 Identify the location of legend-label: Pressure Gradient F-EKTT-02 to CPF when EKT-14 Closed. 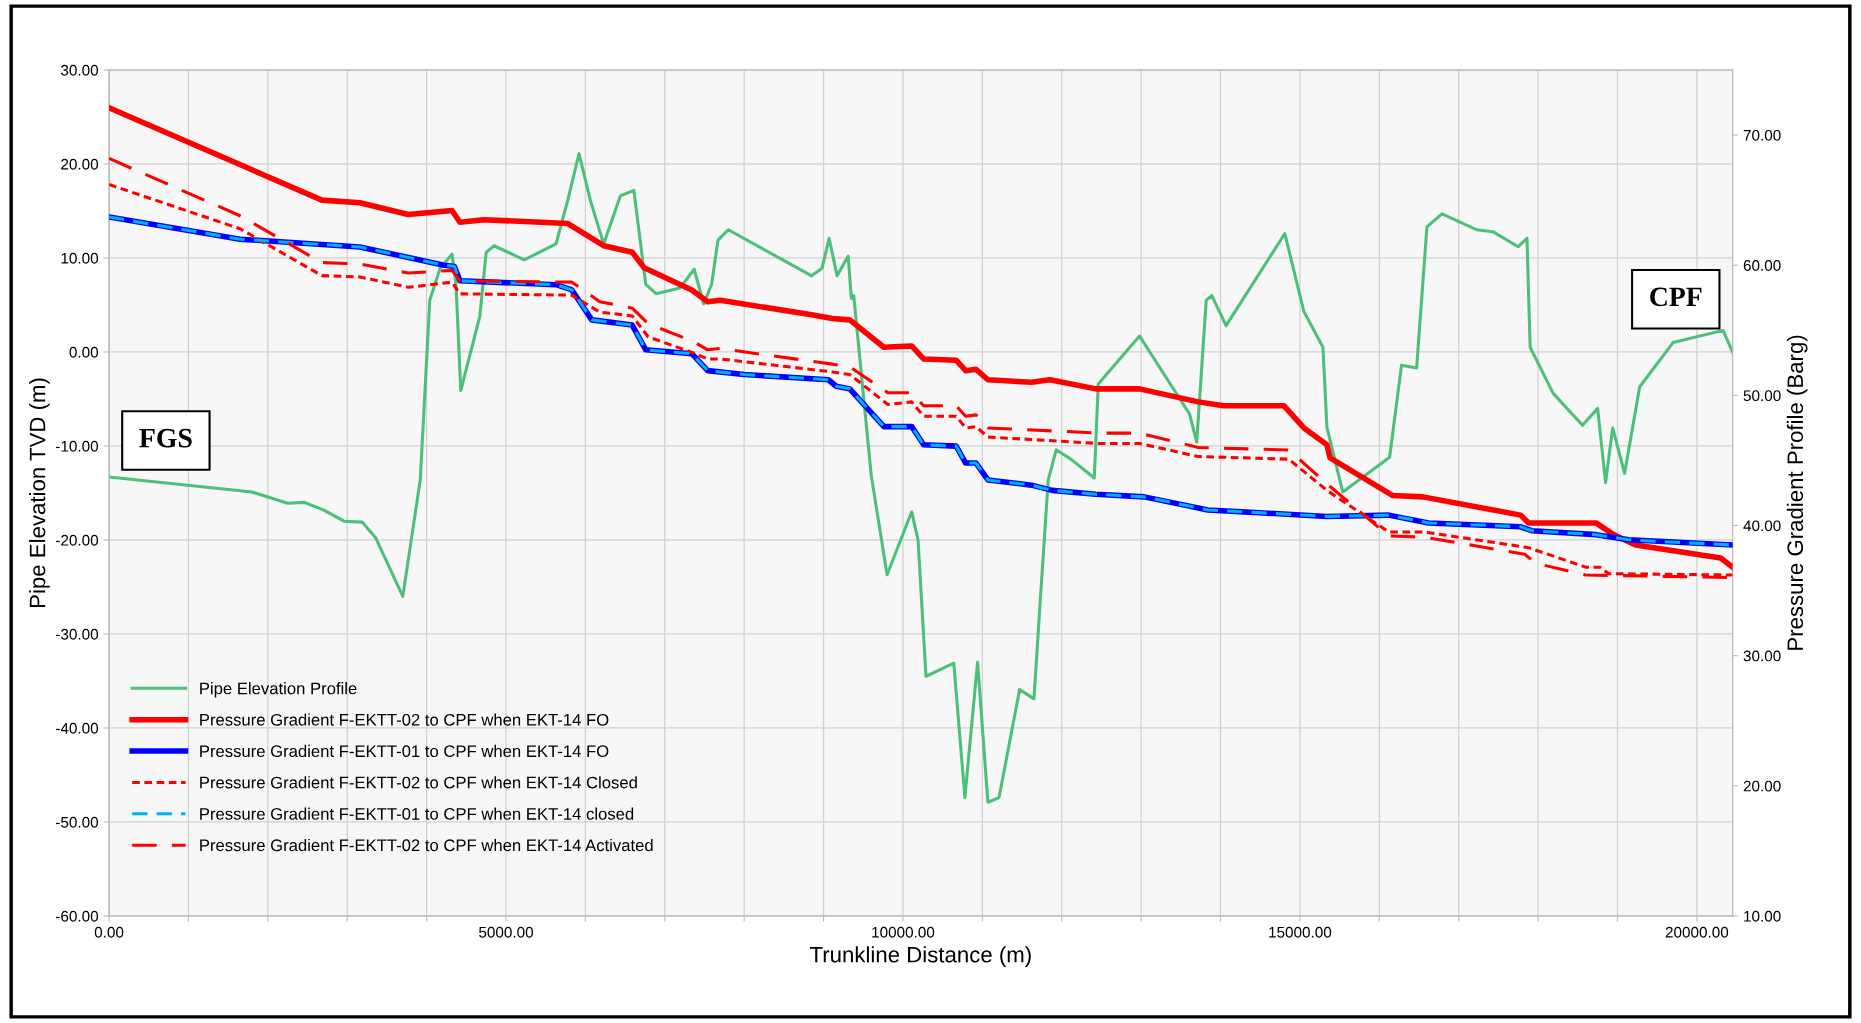
(418, 782).